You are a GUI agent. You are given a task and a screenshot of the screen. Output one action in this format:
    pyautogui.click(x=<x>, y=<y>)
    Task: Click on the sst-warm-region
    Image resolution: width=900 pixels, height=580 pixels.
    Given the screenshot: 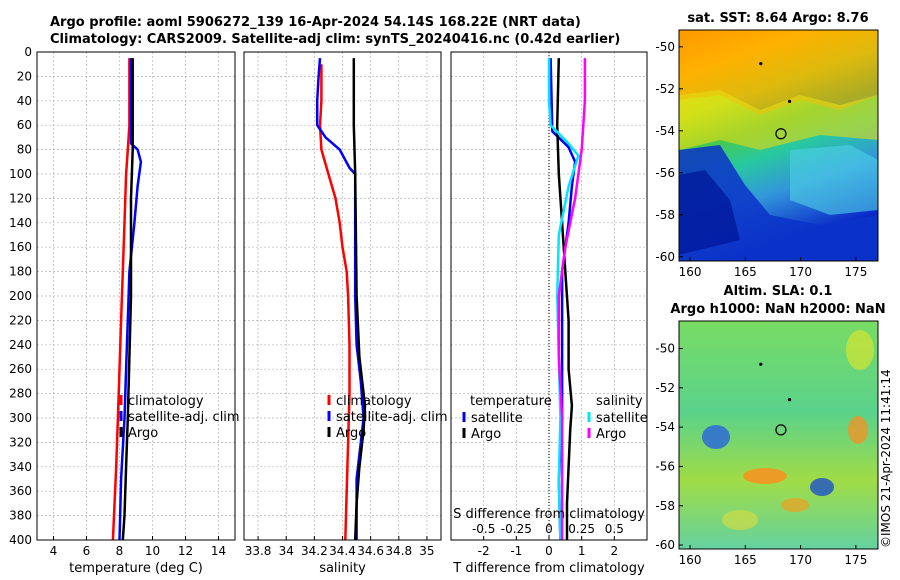 What is the action you would take?
    pyautogui.click(x=778, y=72)
    